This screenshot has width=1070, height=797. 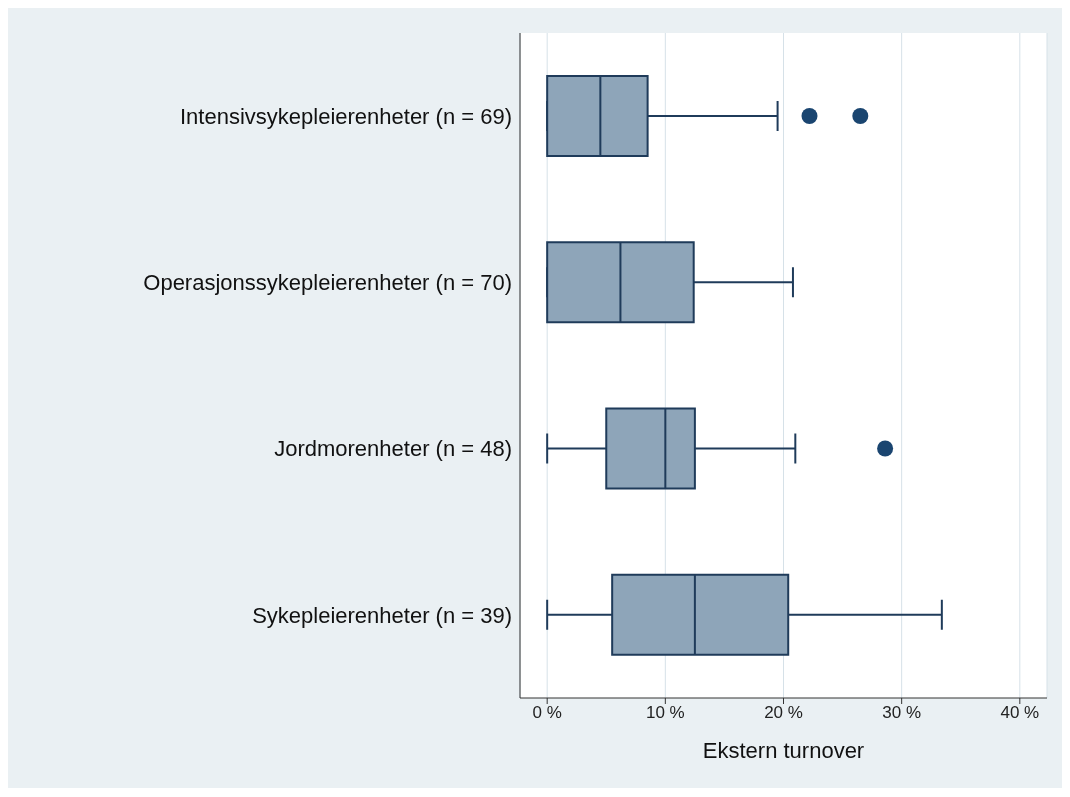 What do you see at coordinates (1020, 713) in the screenshot?
I see `x-tick-label: 40 %` at bounding box center [1020, 713].